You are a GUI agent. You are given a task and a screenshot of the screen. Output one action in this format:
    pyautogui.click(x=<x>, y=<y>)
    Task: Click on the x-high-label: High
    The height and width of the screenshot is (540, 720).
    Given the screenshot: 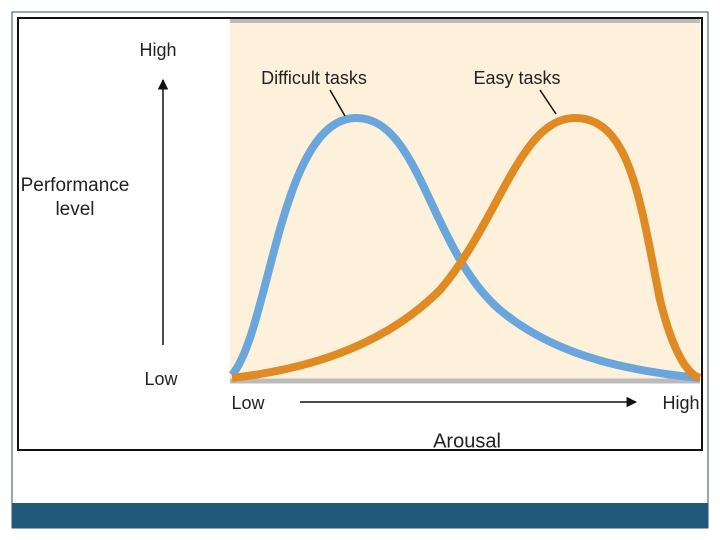 What is the action you would take?
    pyautogui.click(x=680, y=403)
    